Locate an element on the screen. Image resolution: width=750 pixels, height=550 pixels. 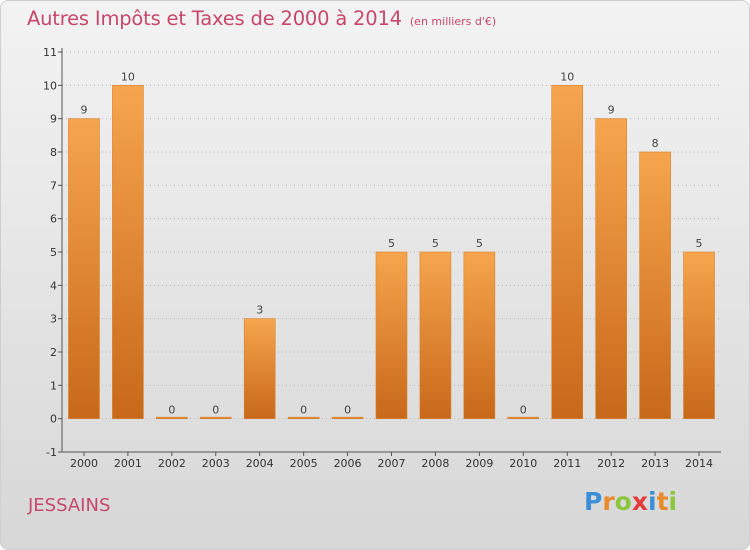
x-tick-label-2013: 2013 is located at coordinates (655, 463).